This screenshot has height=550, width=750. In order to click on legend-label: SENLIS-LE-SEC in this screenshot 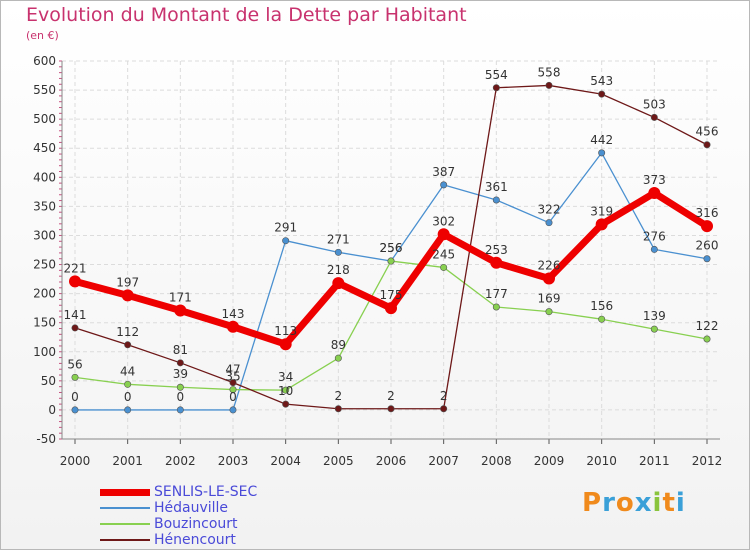, I will do `click(206, 492)`.